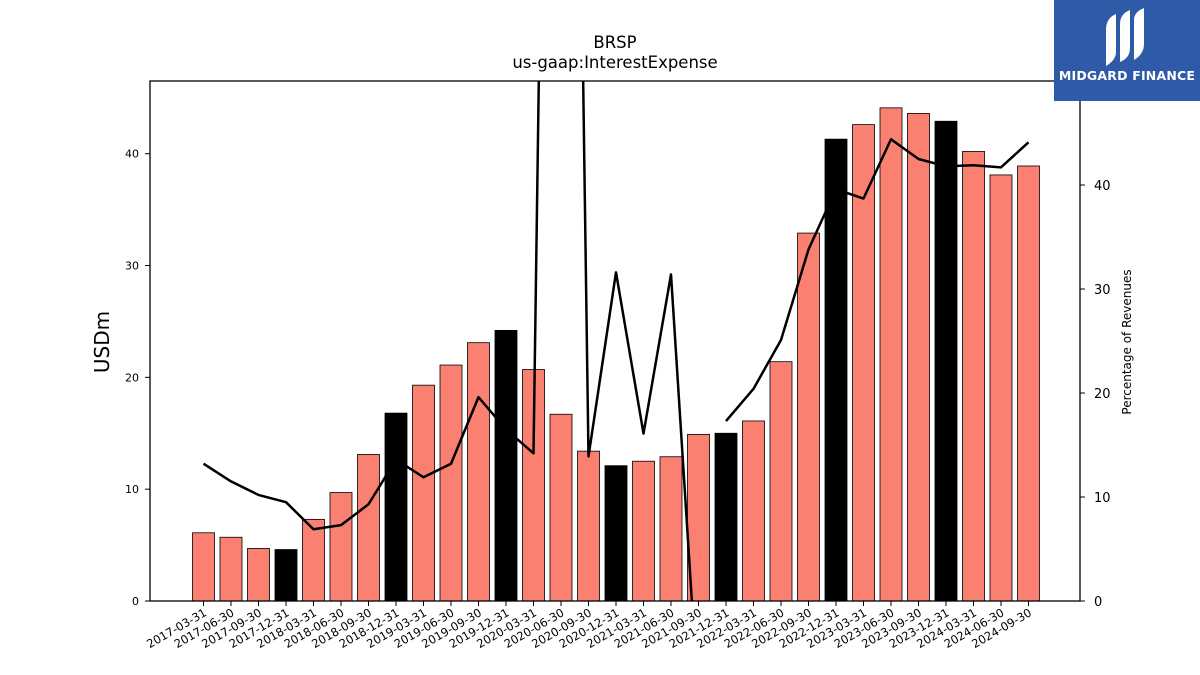  What do you see at coordinates (132, 377) in the screenshot?
I see `y-tick-label-20: 20` at bounding box center [132, 377].